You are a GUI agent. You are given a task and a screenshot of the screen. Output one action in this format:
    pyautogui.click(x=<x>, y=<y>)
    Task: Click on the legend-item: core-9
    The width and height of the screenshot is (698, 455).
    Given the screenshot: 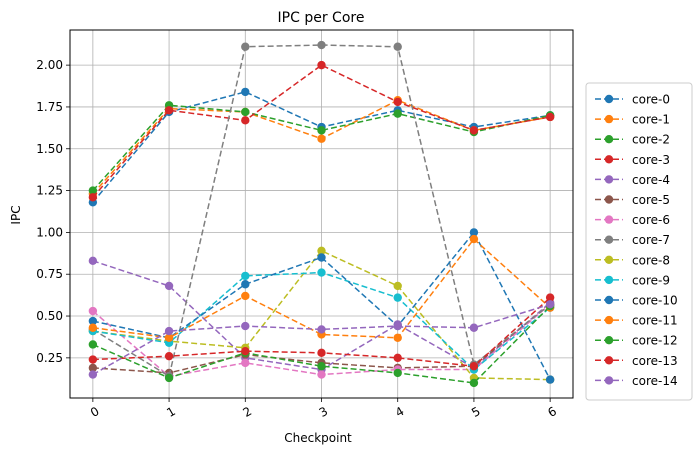 What is the action you would take?
    pyautogui.click(x=632, y=280)
    